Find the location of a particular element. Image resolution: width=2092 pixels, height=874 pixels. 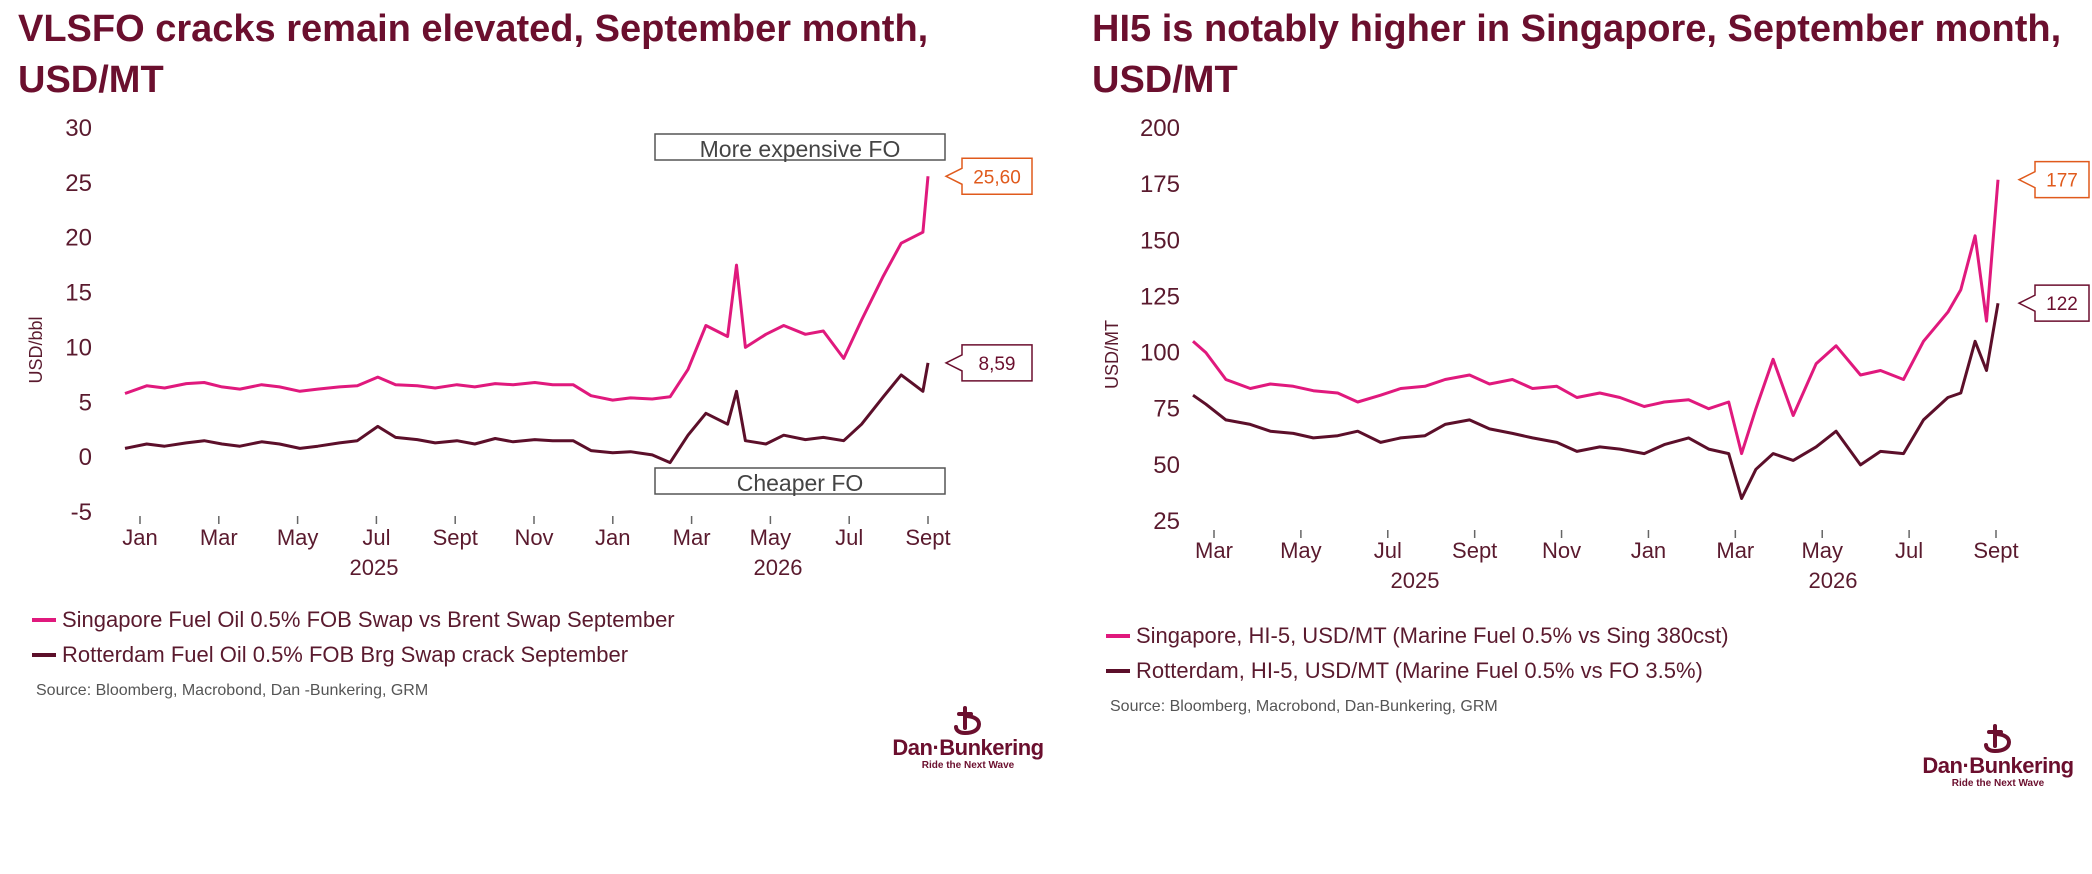

y-tick-label: 175 is located at coordinates (1160, 184).